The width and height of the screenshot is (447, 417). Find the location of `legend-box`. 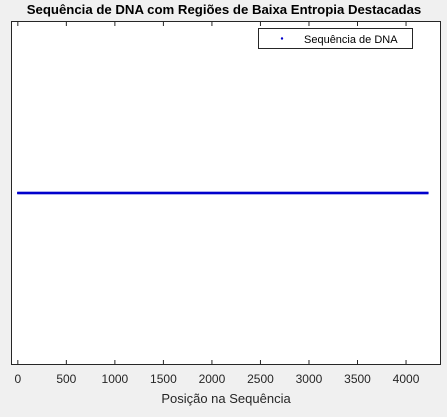

legend-box is located at coordinates (335, 38).